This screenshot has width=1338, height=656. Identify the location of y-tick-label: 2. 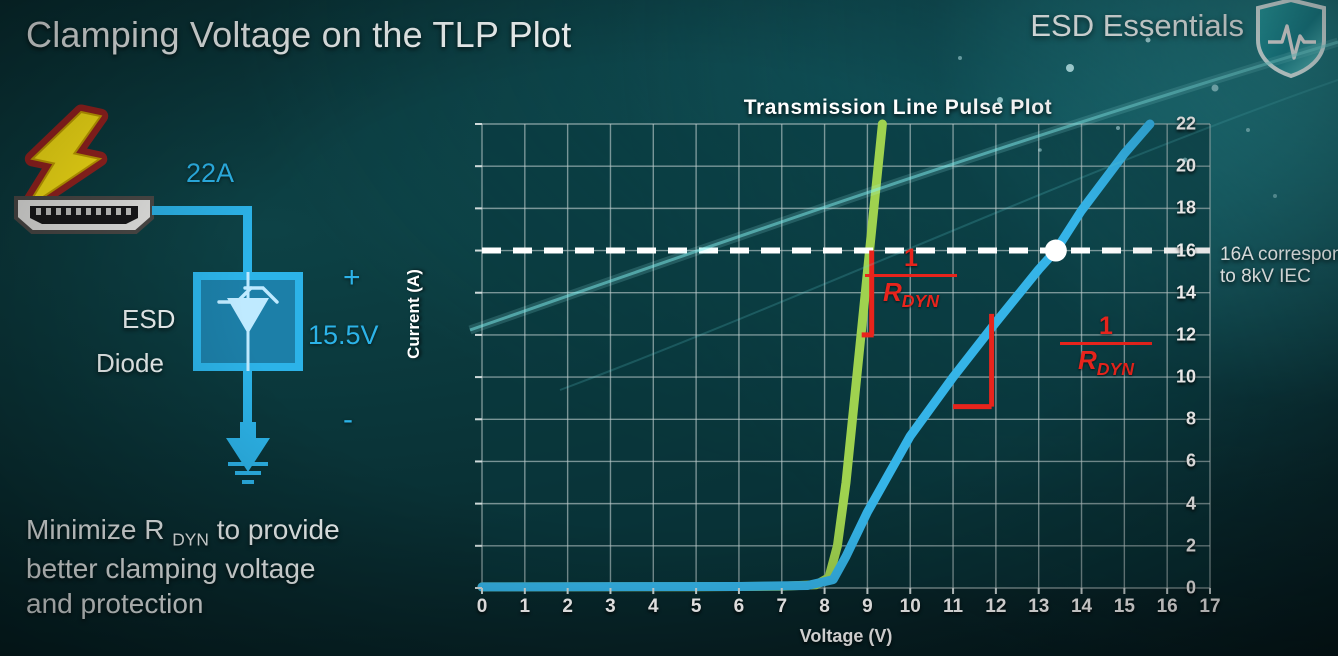
(1190, 545).